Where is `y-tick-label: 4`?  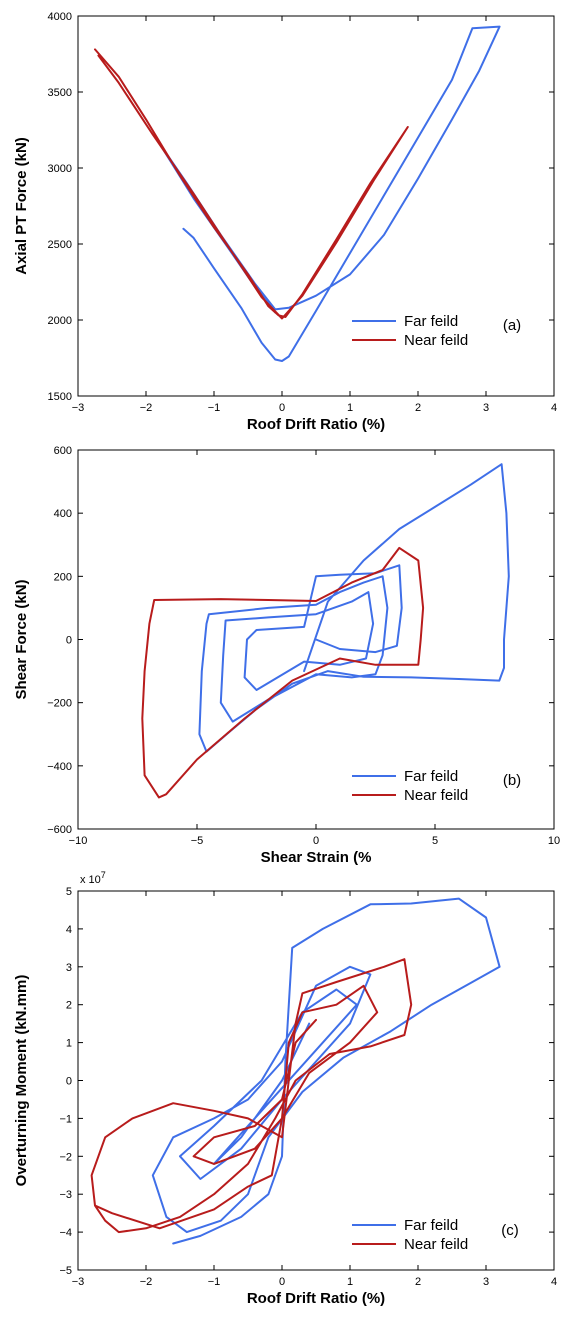
y-tick-label: 4 is located at coordinates (69, 930).